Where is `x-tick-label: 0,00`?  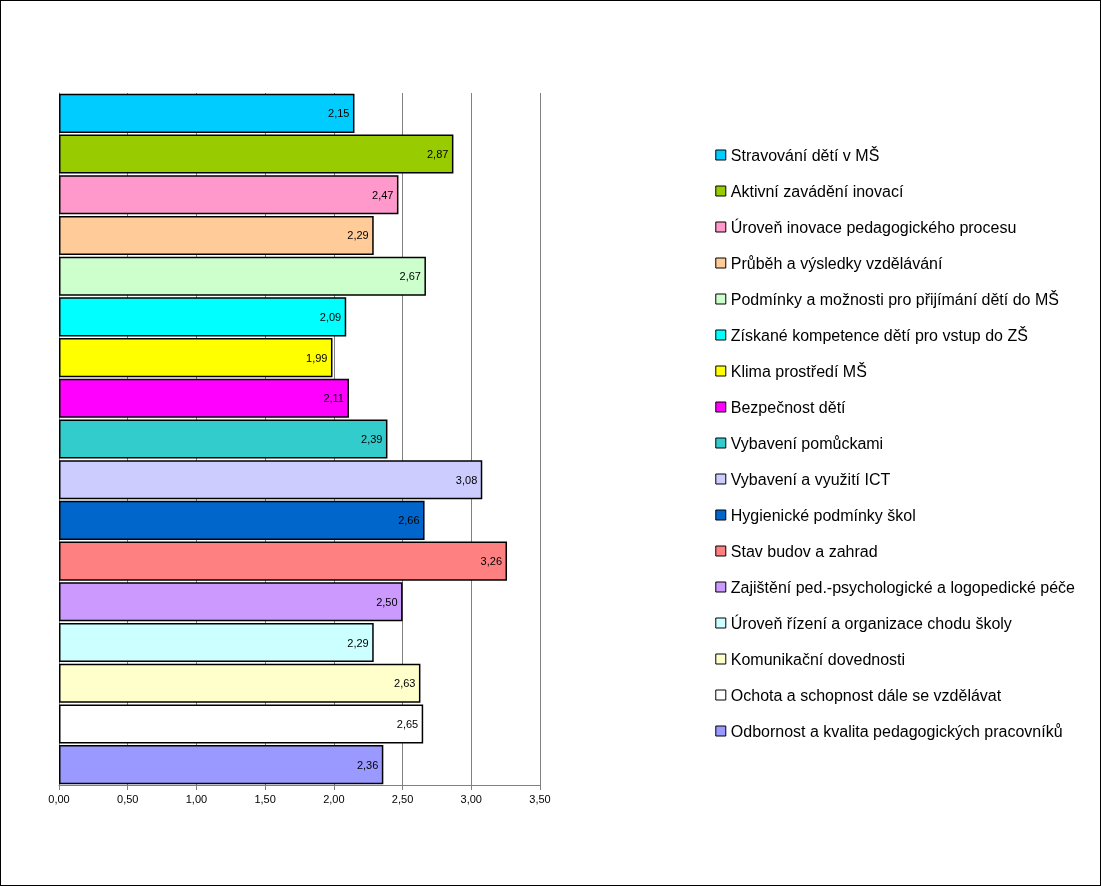
x-tick-label: 0,00 is located at coordinates (59, 798).